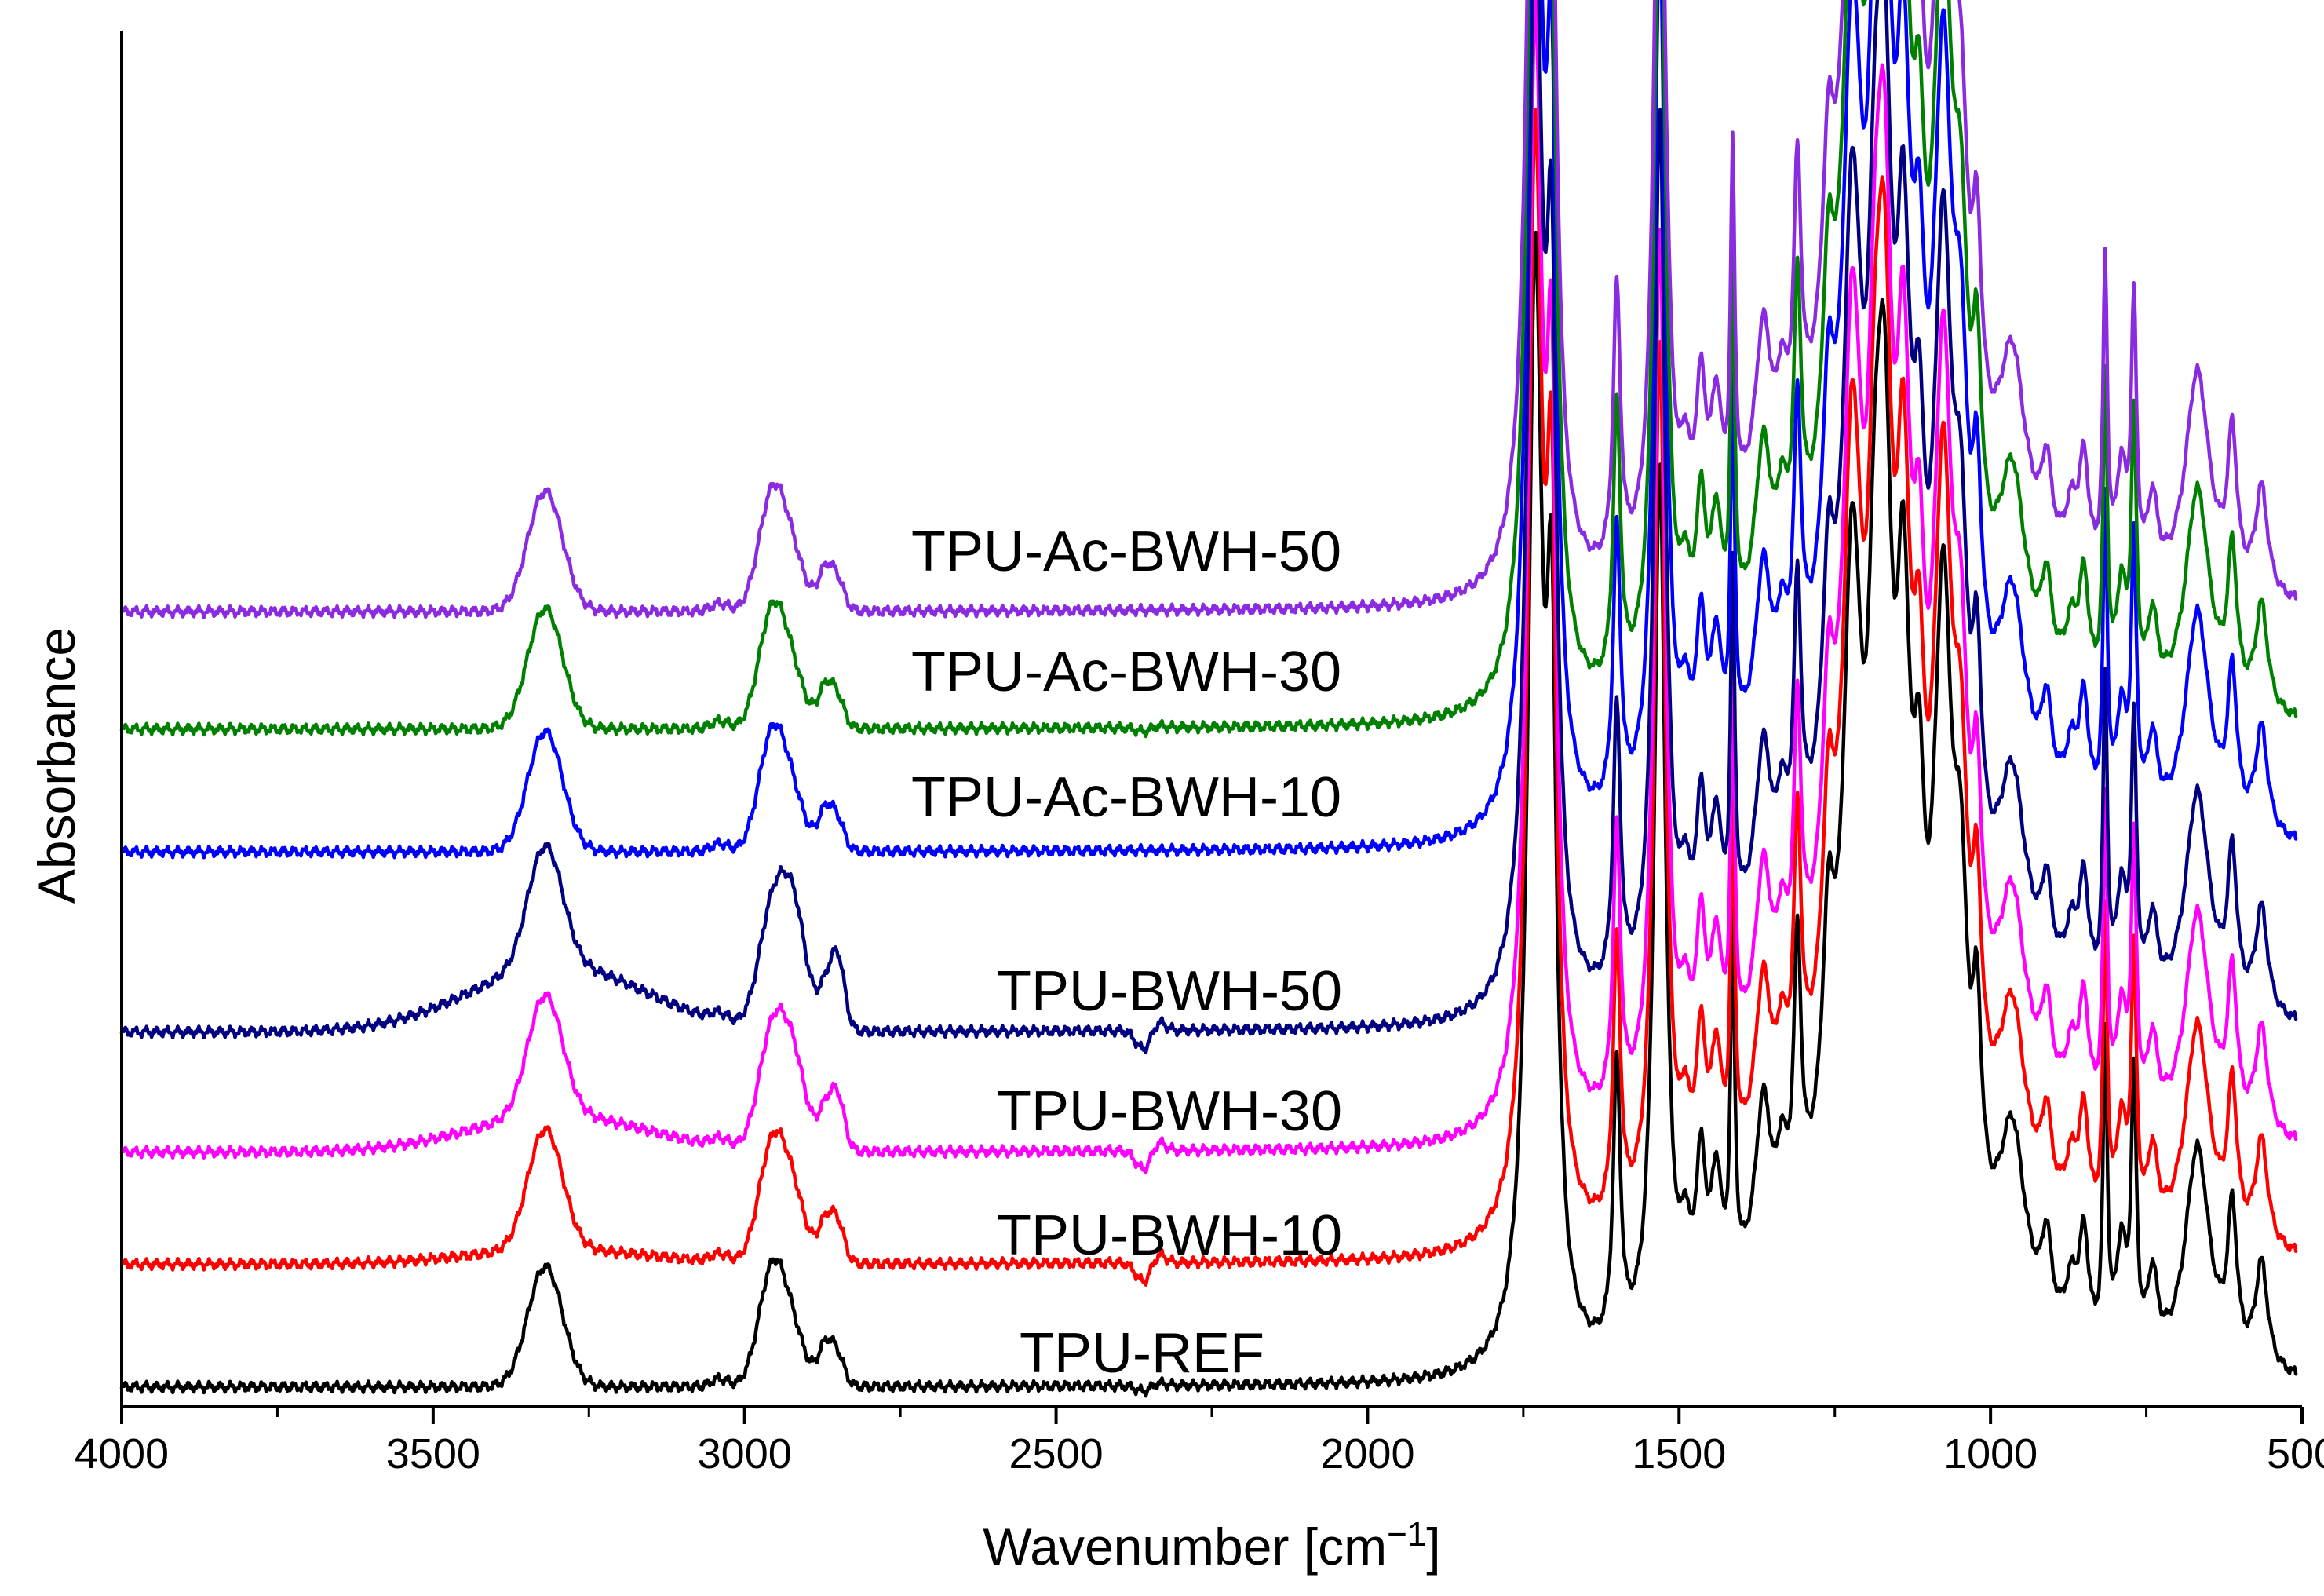 The width and height of the screenshot is (2324, 1596). Describe the element at coordinates (1679, 1453) in the screenshot. I see `x-tick-label: 1500` at that location.